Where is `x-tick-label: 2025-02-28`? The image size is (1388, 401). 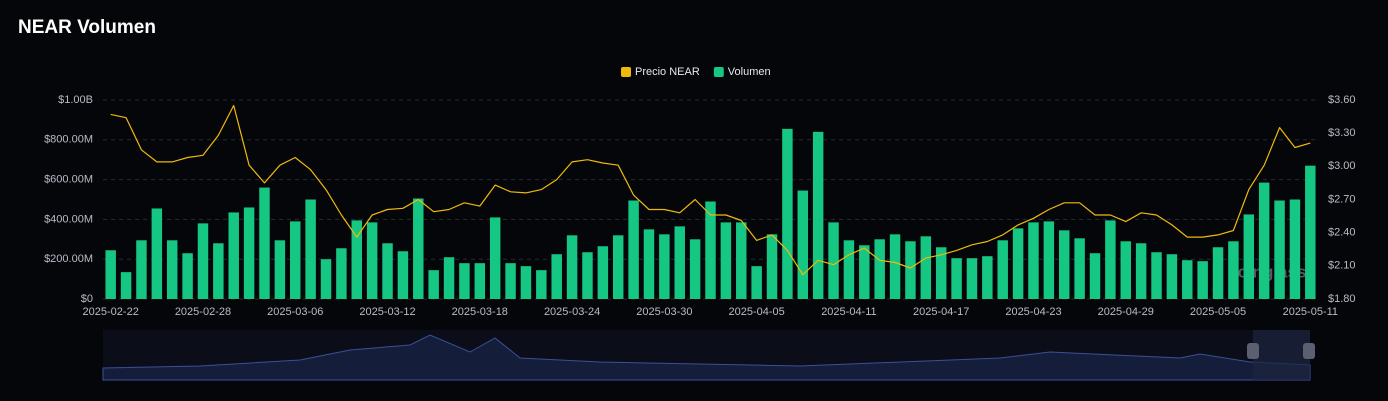
x-tick-label: 2025-02-28 is located at coordinates (203, 312).